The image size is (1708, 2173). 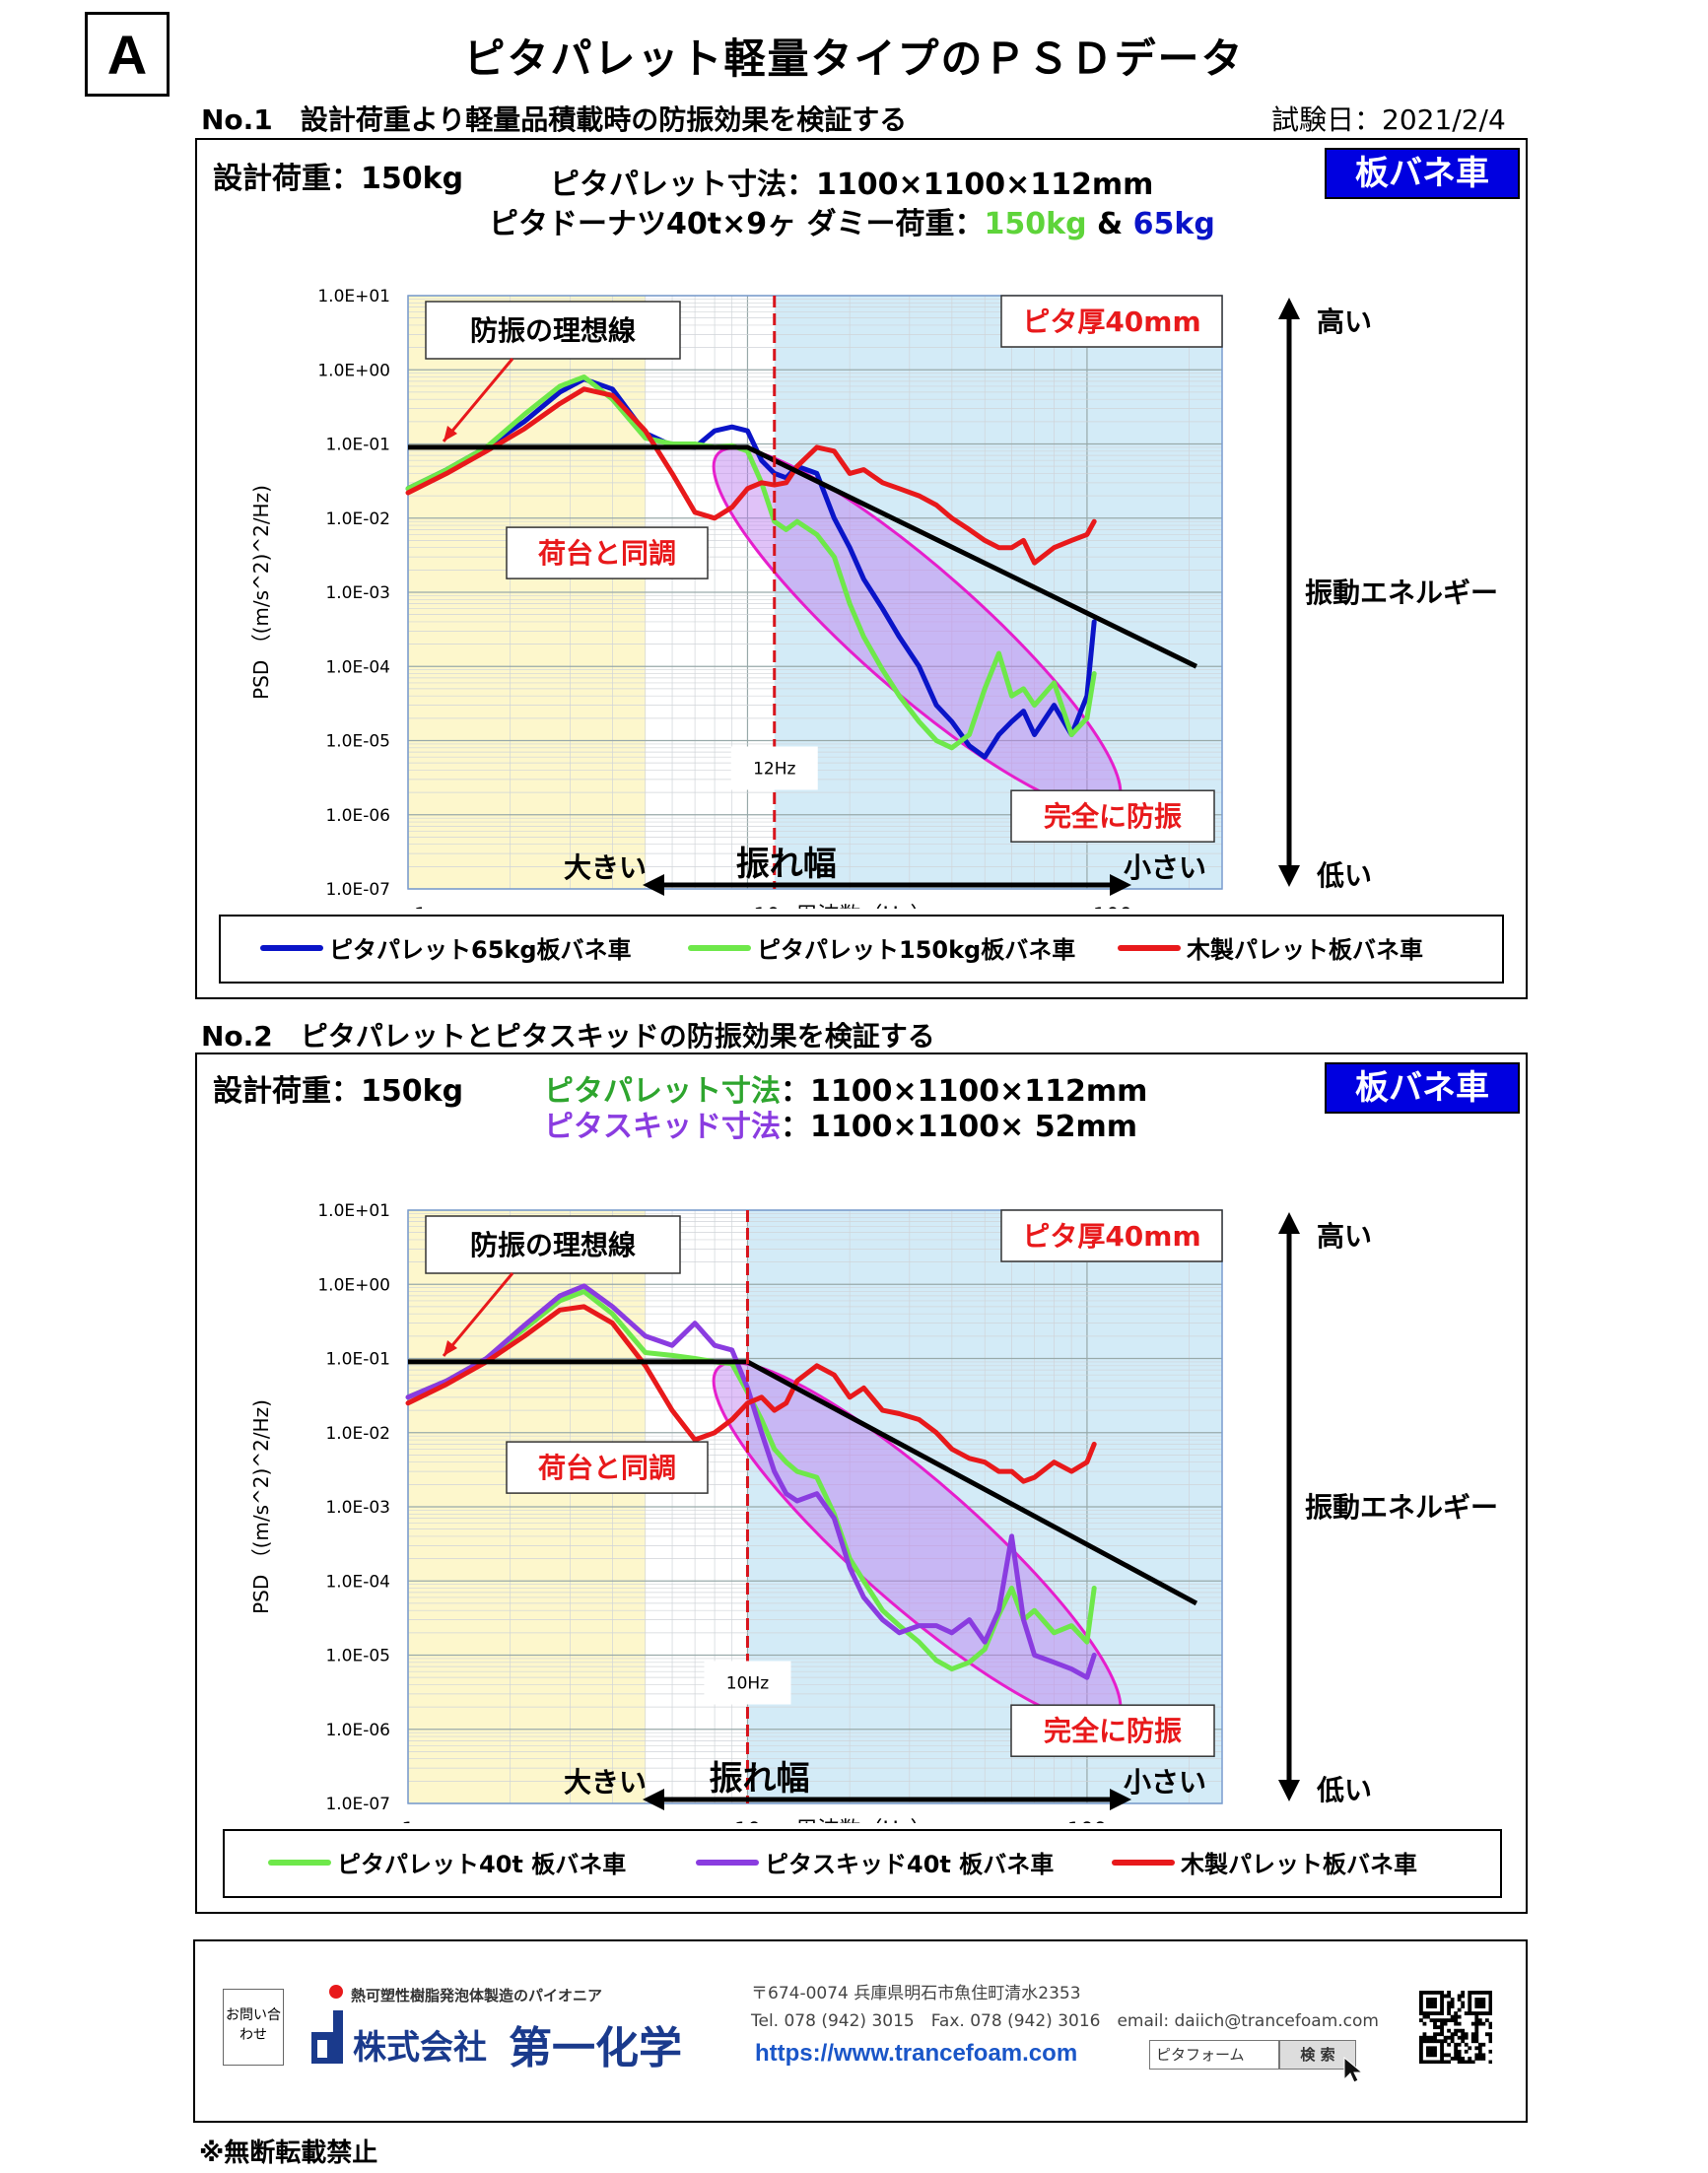 What do you see at coordinates (1344, 1790) in the screenshot?
I see `energy-low-label: 低い` at bounding box center [1344, 1790].